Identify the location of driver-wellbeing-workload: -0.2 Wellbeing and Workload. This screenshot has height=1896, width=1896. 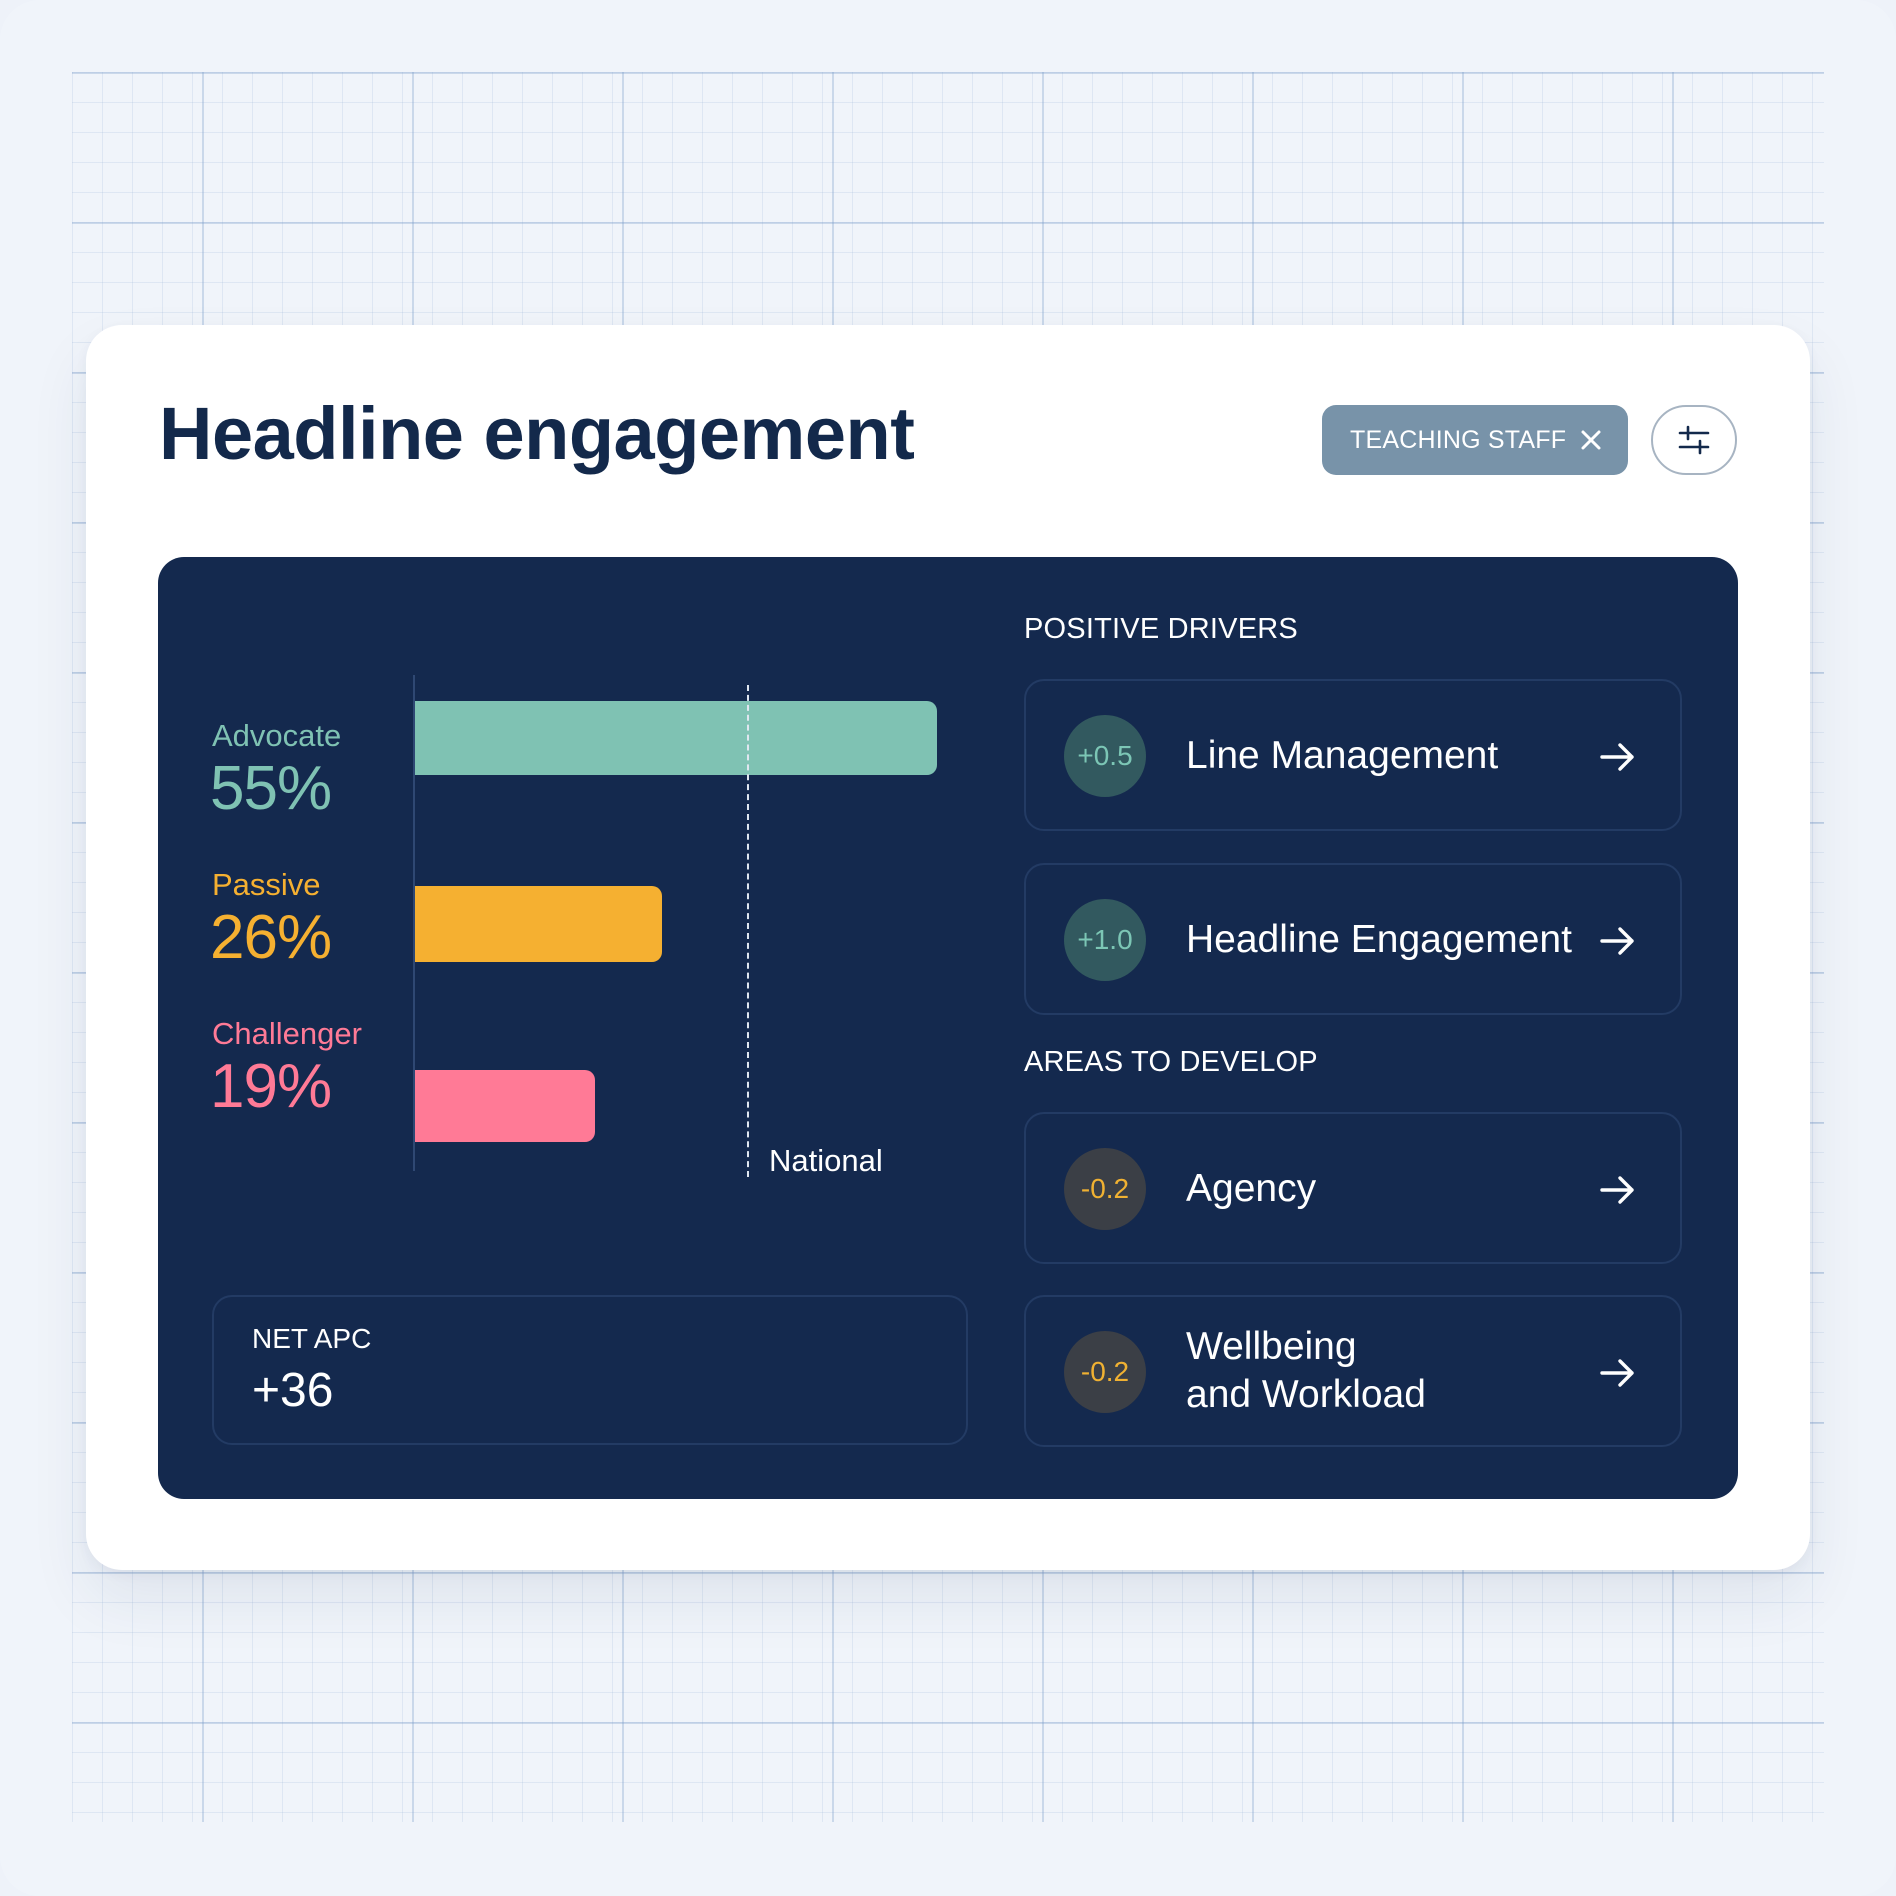
(1353, 1371).